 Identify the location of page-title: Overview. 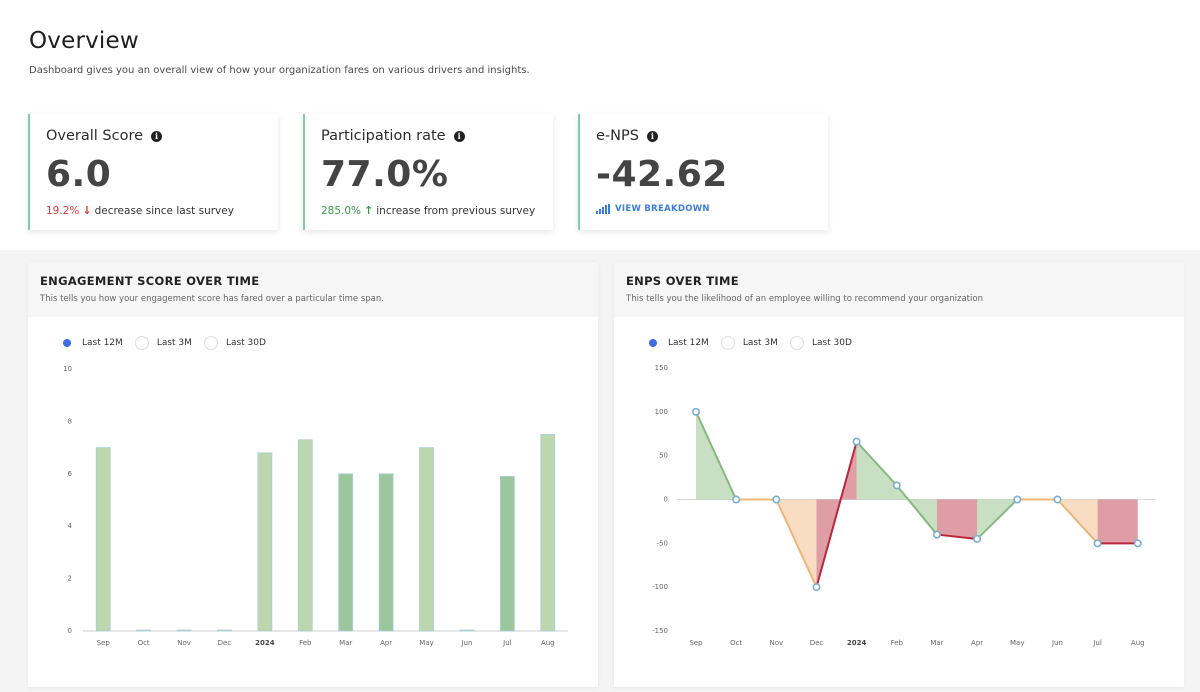
(84, 41).